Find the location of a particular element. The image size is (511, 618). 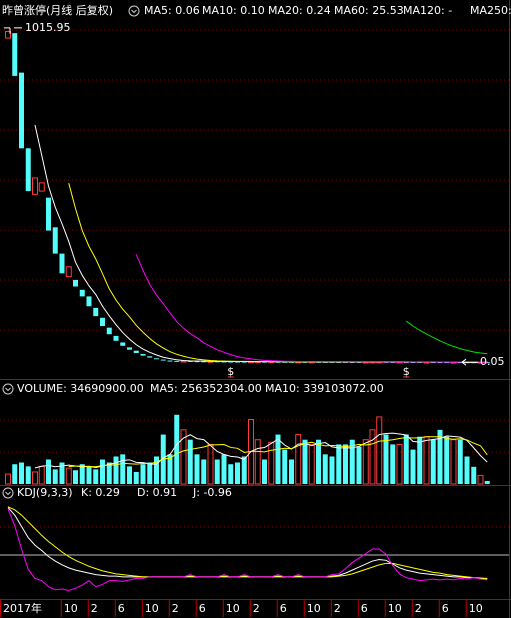

legend-item: MA5: 256352304.00 is located at coordinates (206, 388).